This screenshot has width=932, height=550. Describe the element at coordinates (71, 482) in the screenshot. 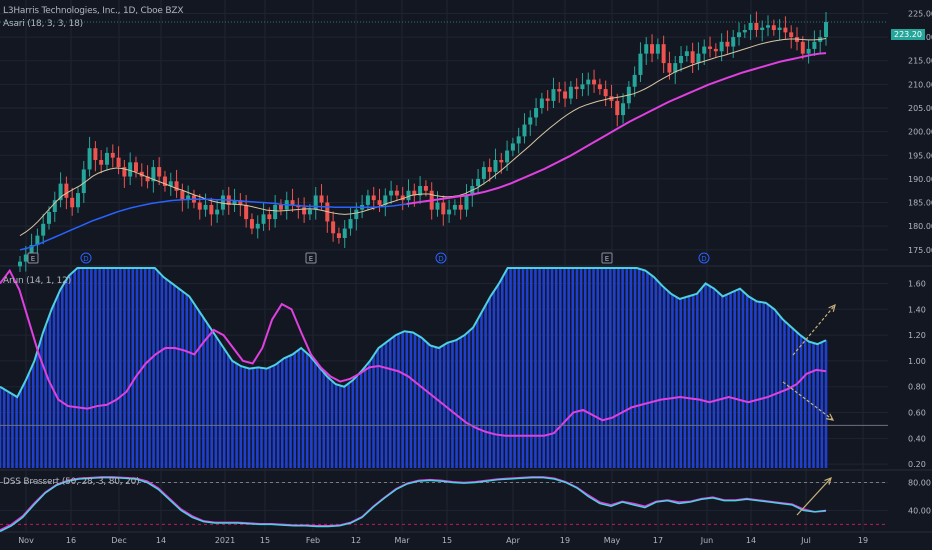

I see `dss-title: DSS Bressert (50, 28, 3, 80, 20)` at that location.